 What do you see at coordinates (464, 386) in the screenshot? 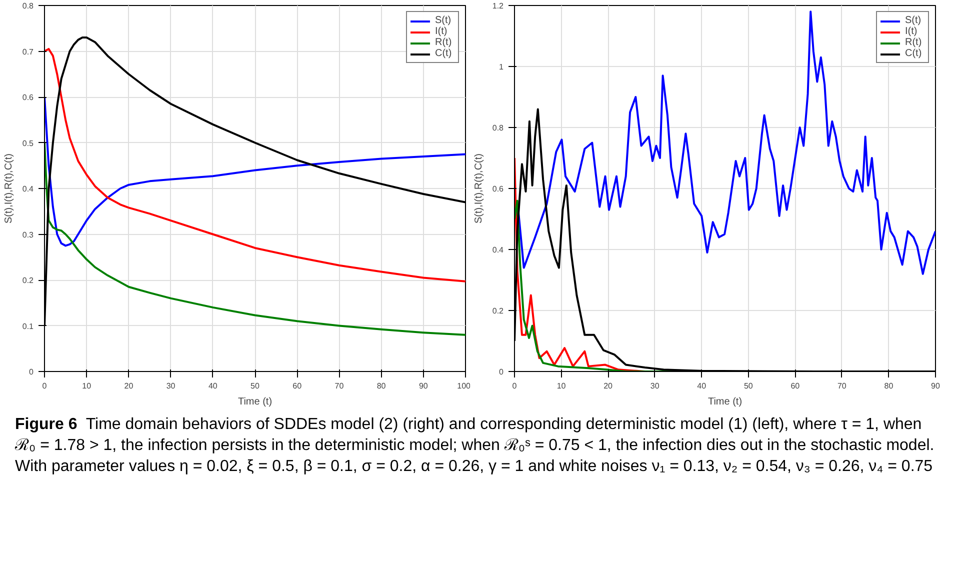
I see `x-tick-label: 100` at bounding box center [464, 386].